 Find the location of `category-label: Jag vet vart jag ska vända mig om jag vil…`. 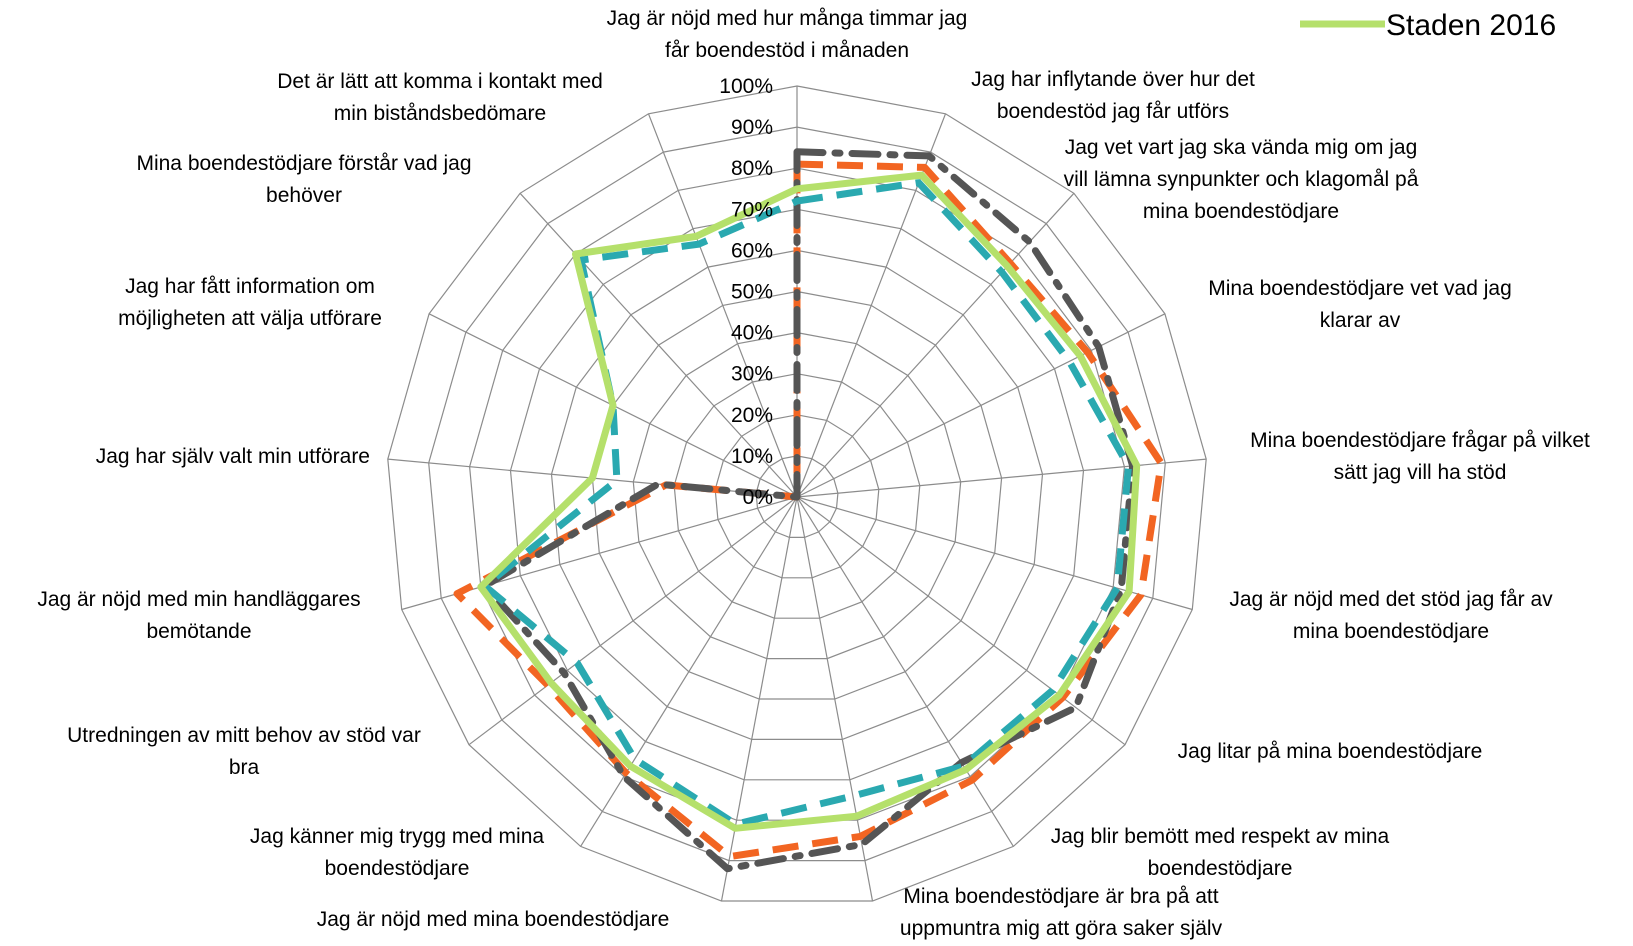

category-label: Jag vet vart jag ska vända mig om jag vil… is located at coordinates (1241, 179).